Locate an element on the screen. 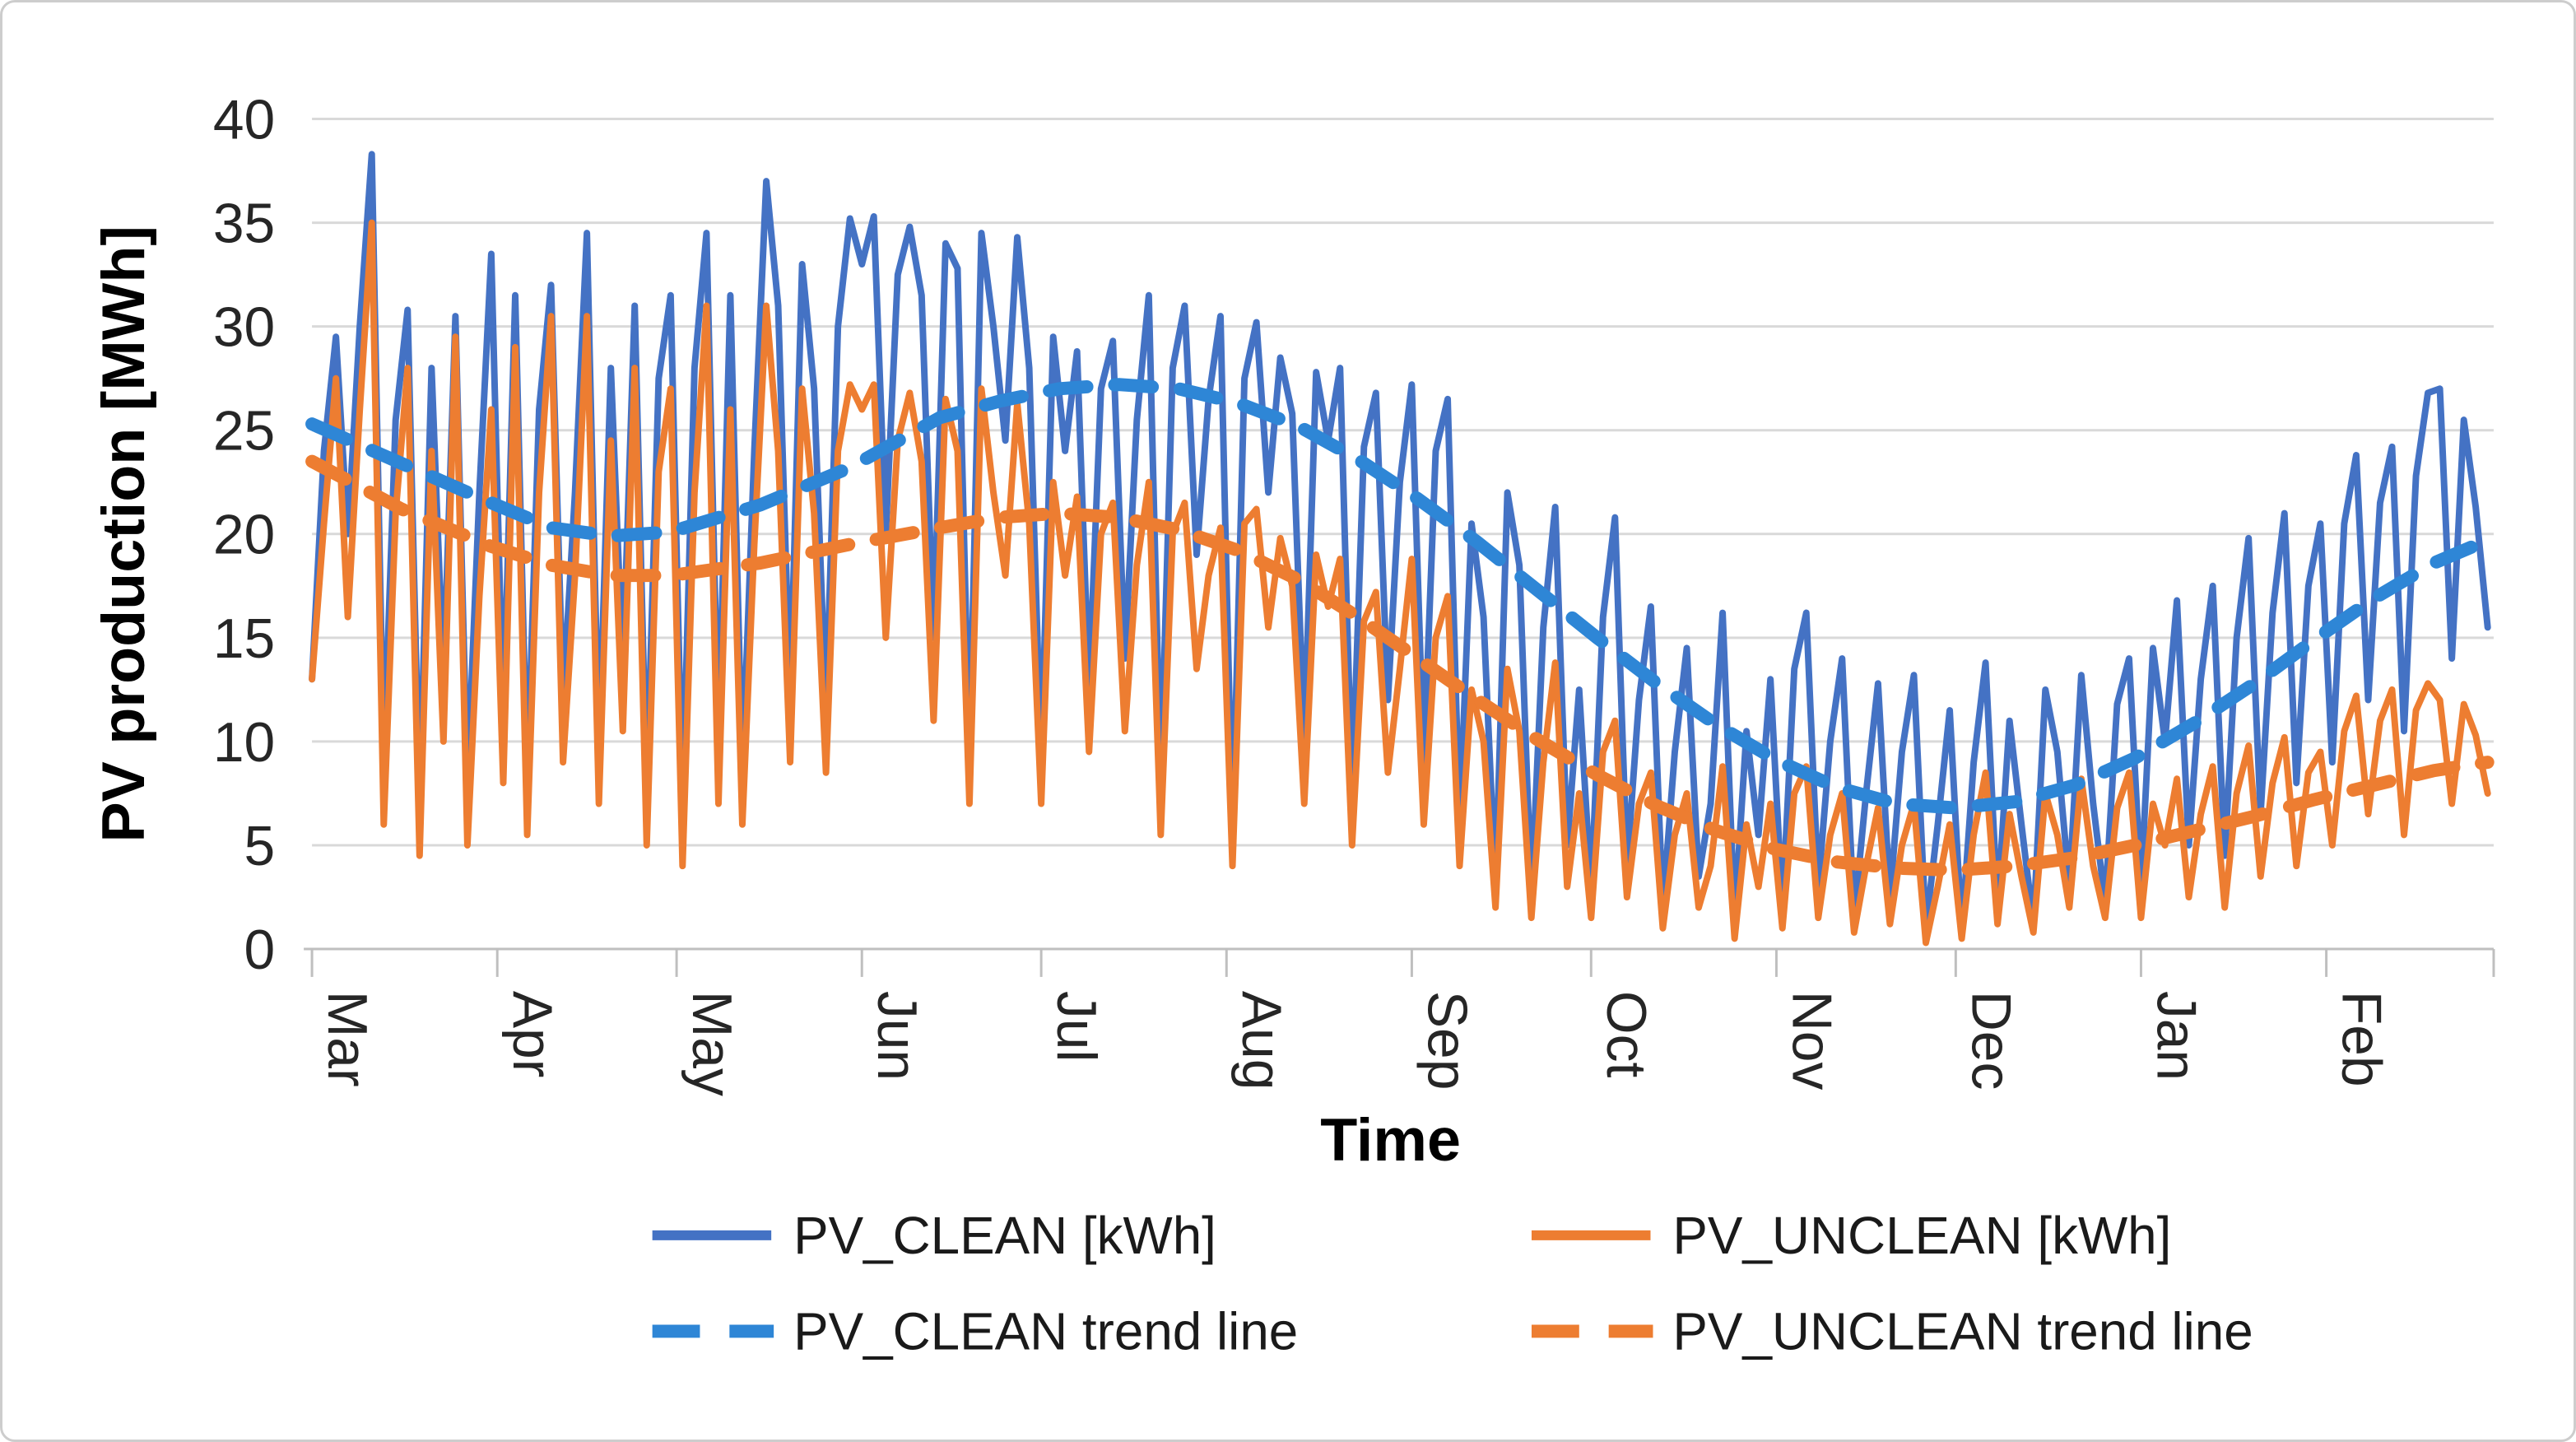  x-tick-label: Oct is located at coordinates (1626, 1034).